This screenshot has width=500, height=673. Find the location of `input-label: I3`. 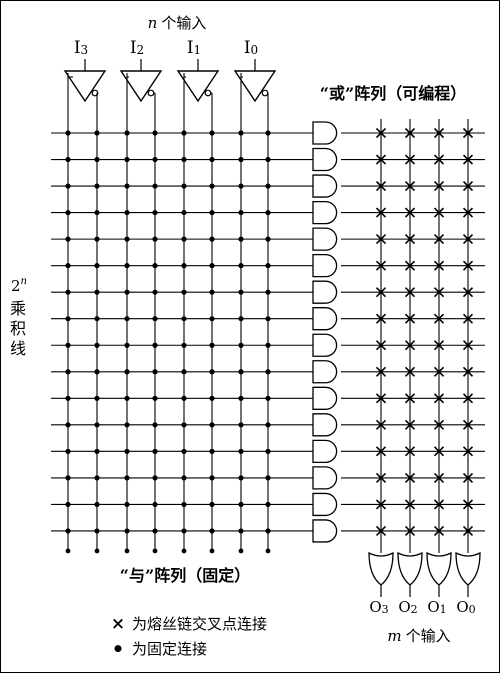

input-label: I3 is located at coordinates (81, 48).